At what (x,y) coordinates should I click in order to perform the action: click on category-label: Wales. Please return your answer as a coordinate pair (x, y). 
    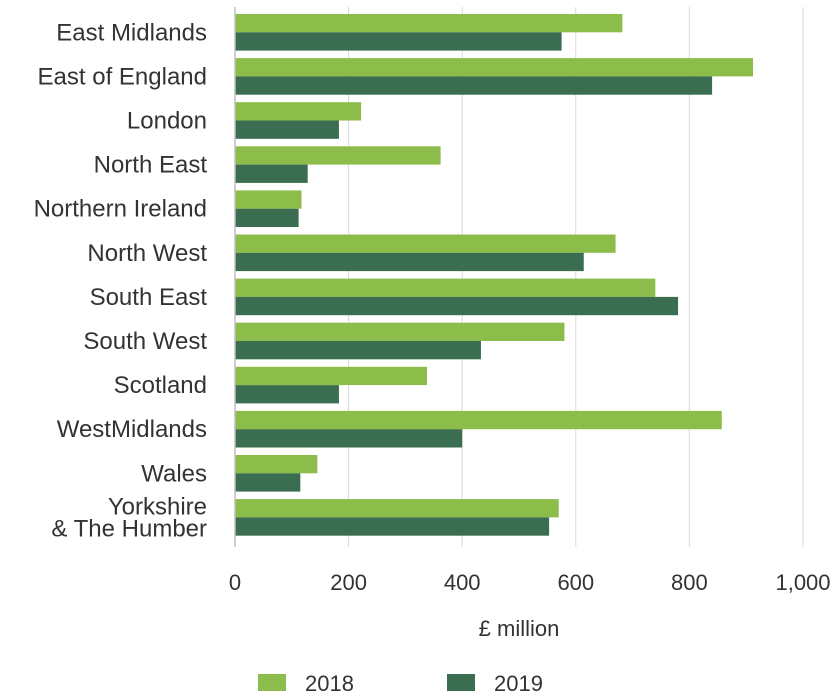
    Looking at the image, I should click on (174, 473).